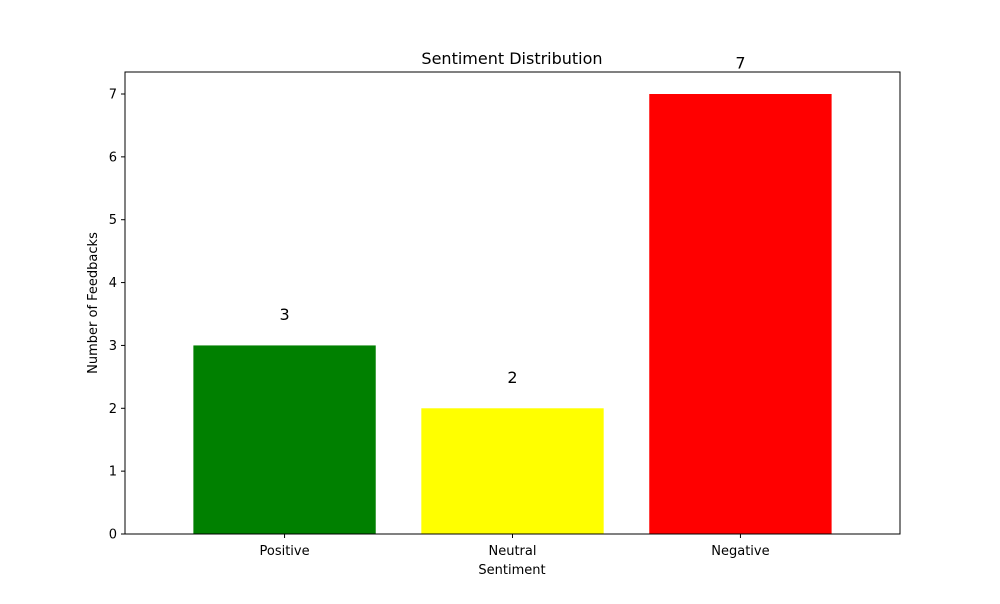  Describe the element at coordinates (740, 63) in the screenshot. I see `data-label-negative: 7` at that location.